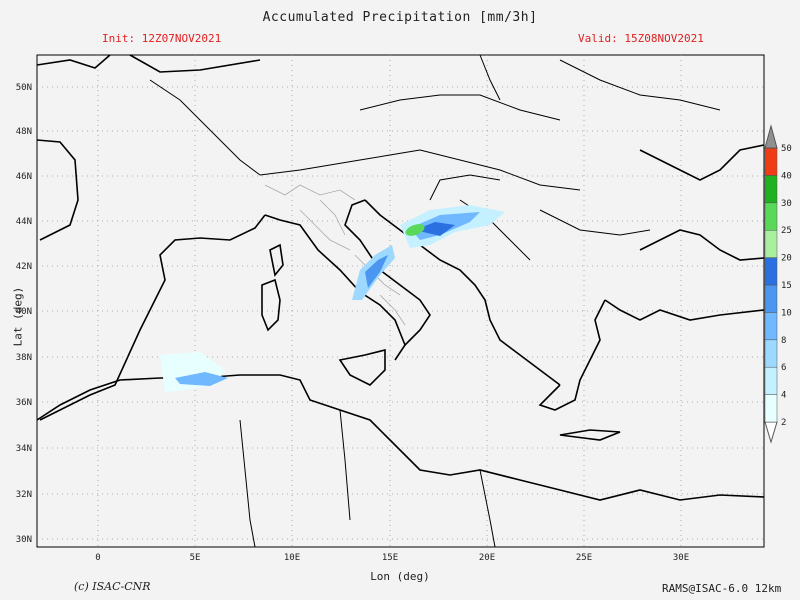 This screenshot has width=800, height=600. What do you see at coordinates (390, 558) in the screenshot?
I see `lon-tick: 15E` at bounding box center [390, 558].